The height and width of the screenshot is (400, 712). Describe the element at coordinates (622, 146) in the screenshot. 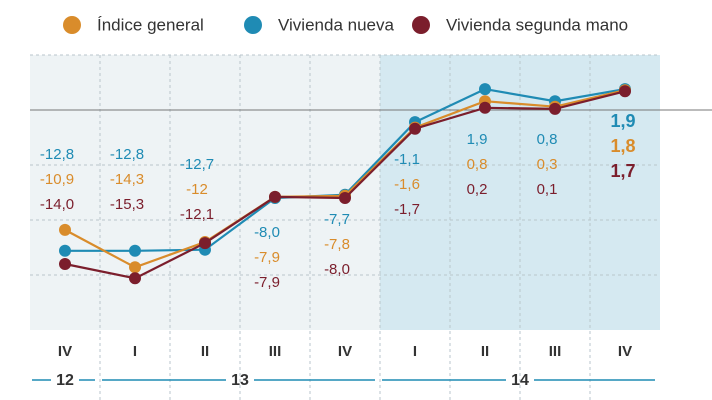

I see `value-label: 1,8` at that location.